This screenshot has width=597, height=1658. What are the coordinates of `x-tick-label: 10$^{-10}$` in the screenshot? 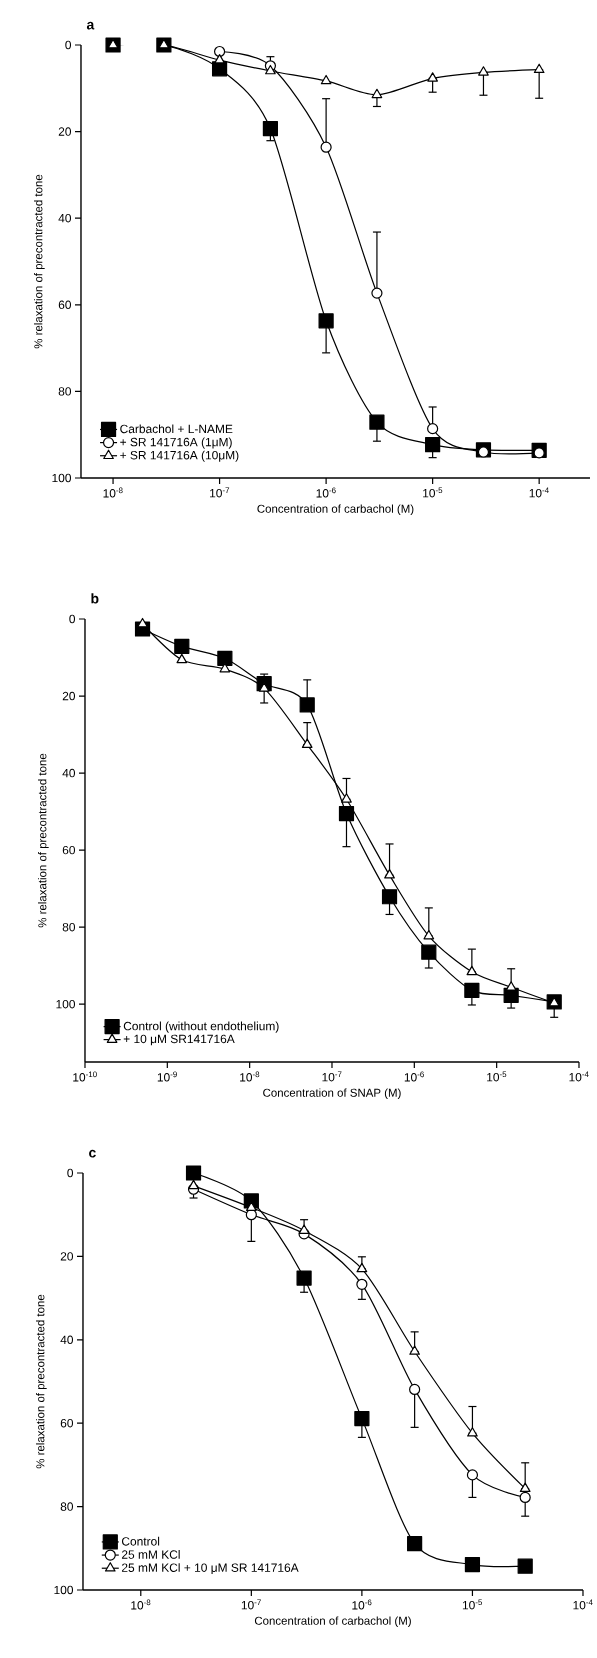 It's located at (85, 1076).